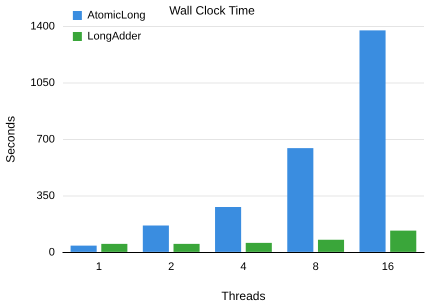 This screenshot has width=428, height=308. Describe the element at coordinates (45, 139) in the screenshot. I see `y-tick-label: 700` at that location.